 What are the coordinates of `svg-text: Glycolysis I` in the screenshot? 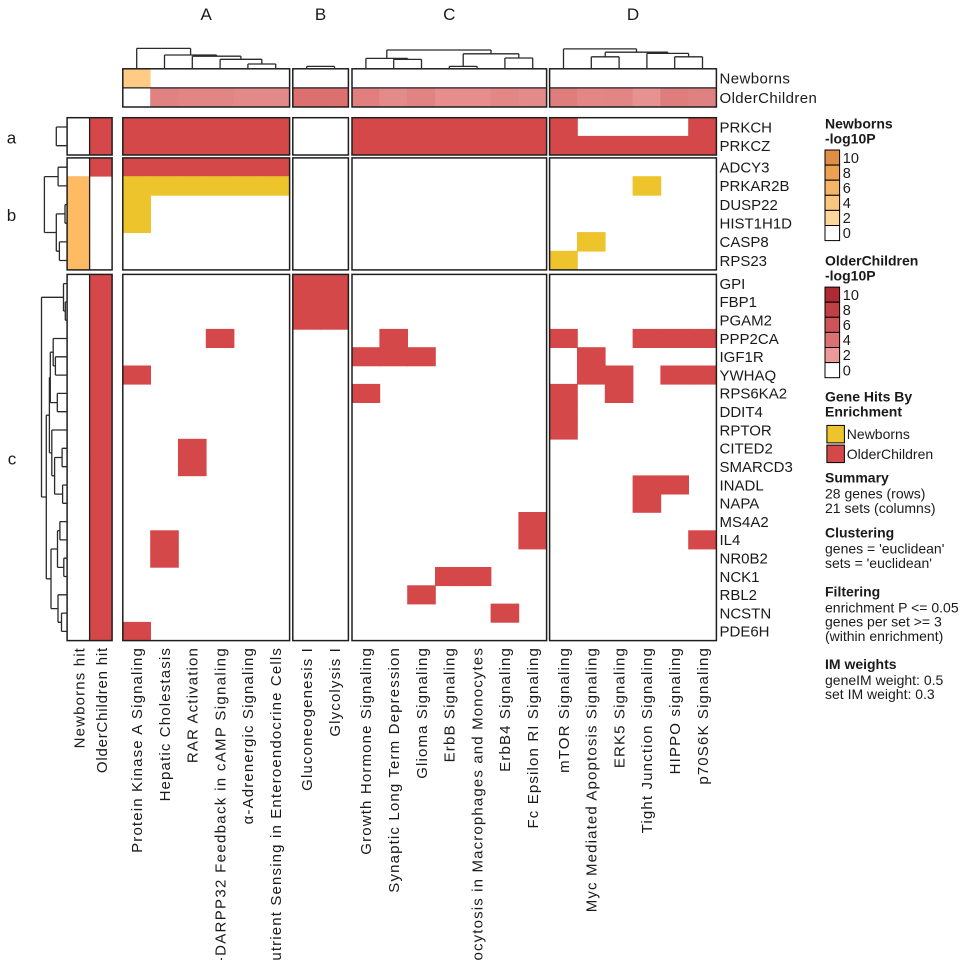 It's located at (335, 692).